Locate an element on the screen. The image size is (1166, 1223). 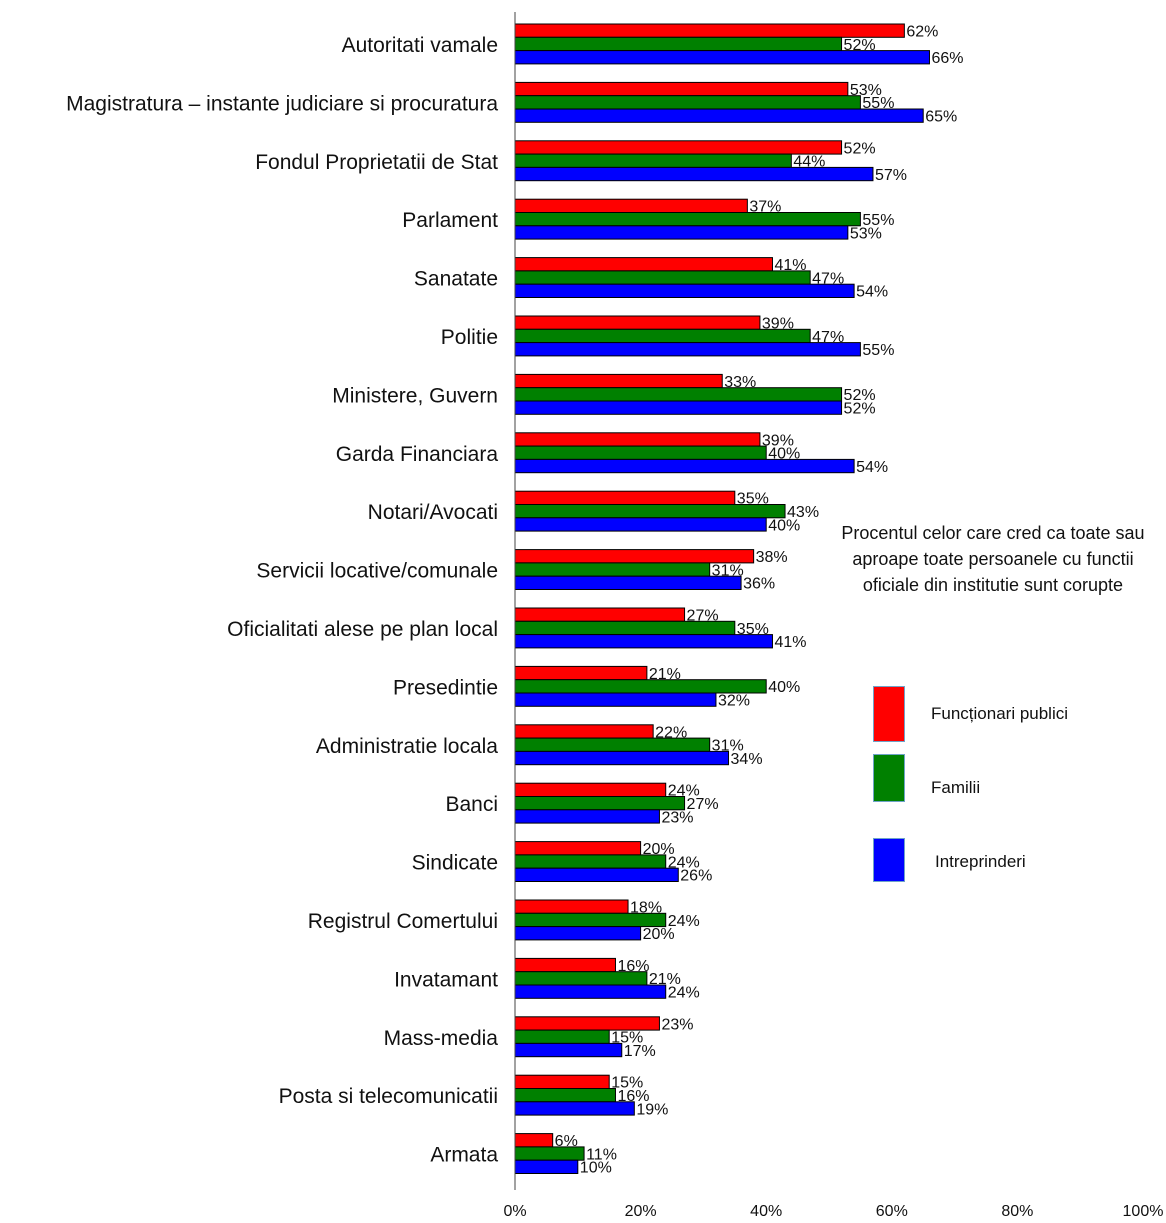
x-tick-label-3: 60% is located at coordinates (892, 1211).